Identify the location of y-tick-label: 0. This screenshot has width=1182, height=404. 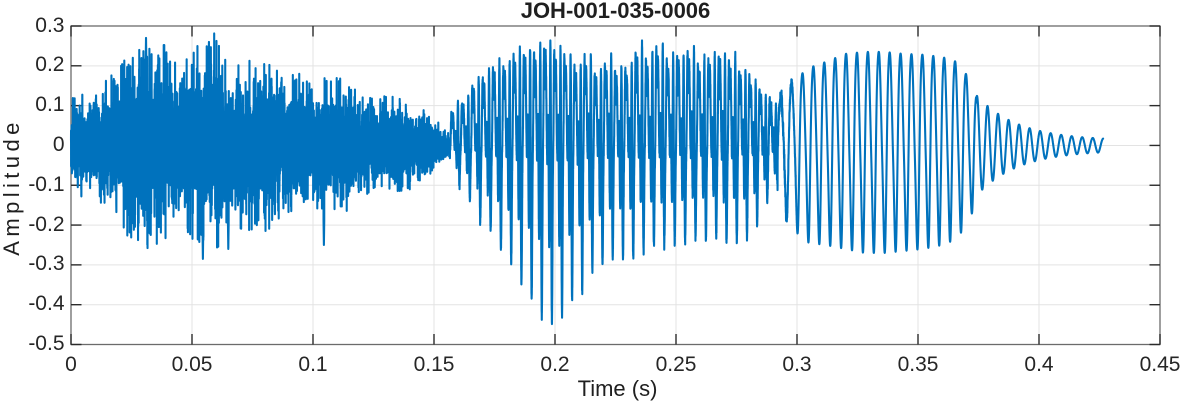
(58, 144).